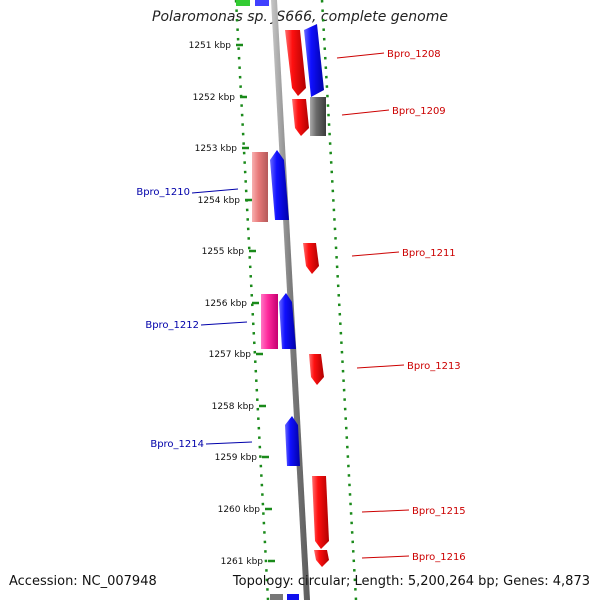 The image size is (600, 600). Describe the element at coordinates (233, 407) in the screenshot. I see `tick-label: 1258 kbp` at that location.